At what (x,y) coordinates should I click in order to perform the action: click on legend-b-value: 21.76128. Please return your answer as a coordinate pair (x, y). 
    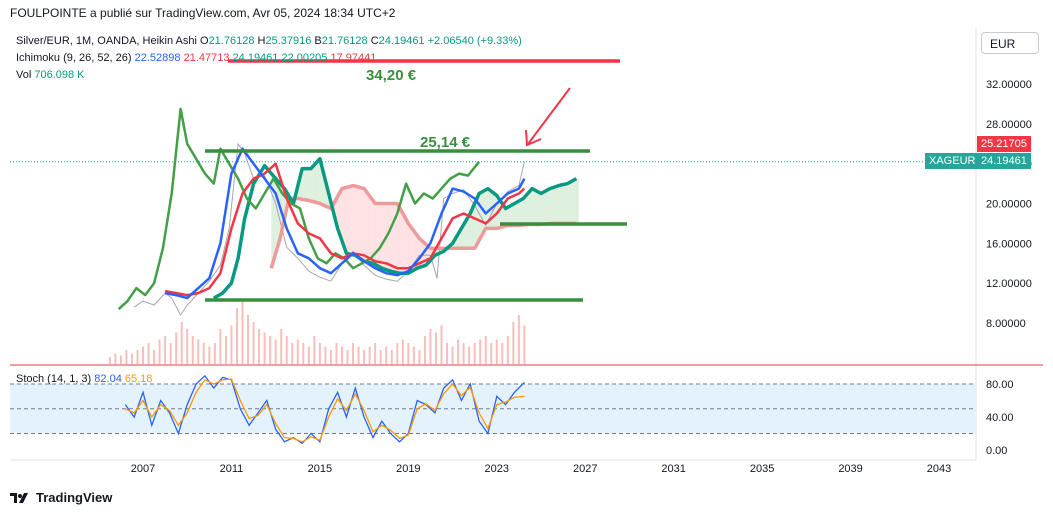
    Looking at the image, I should click on (344, 41).